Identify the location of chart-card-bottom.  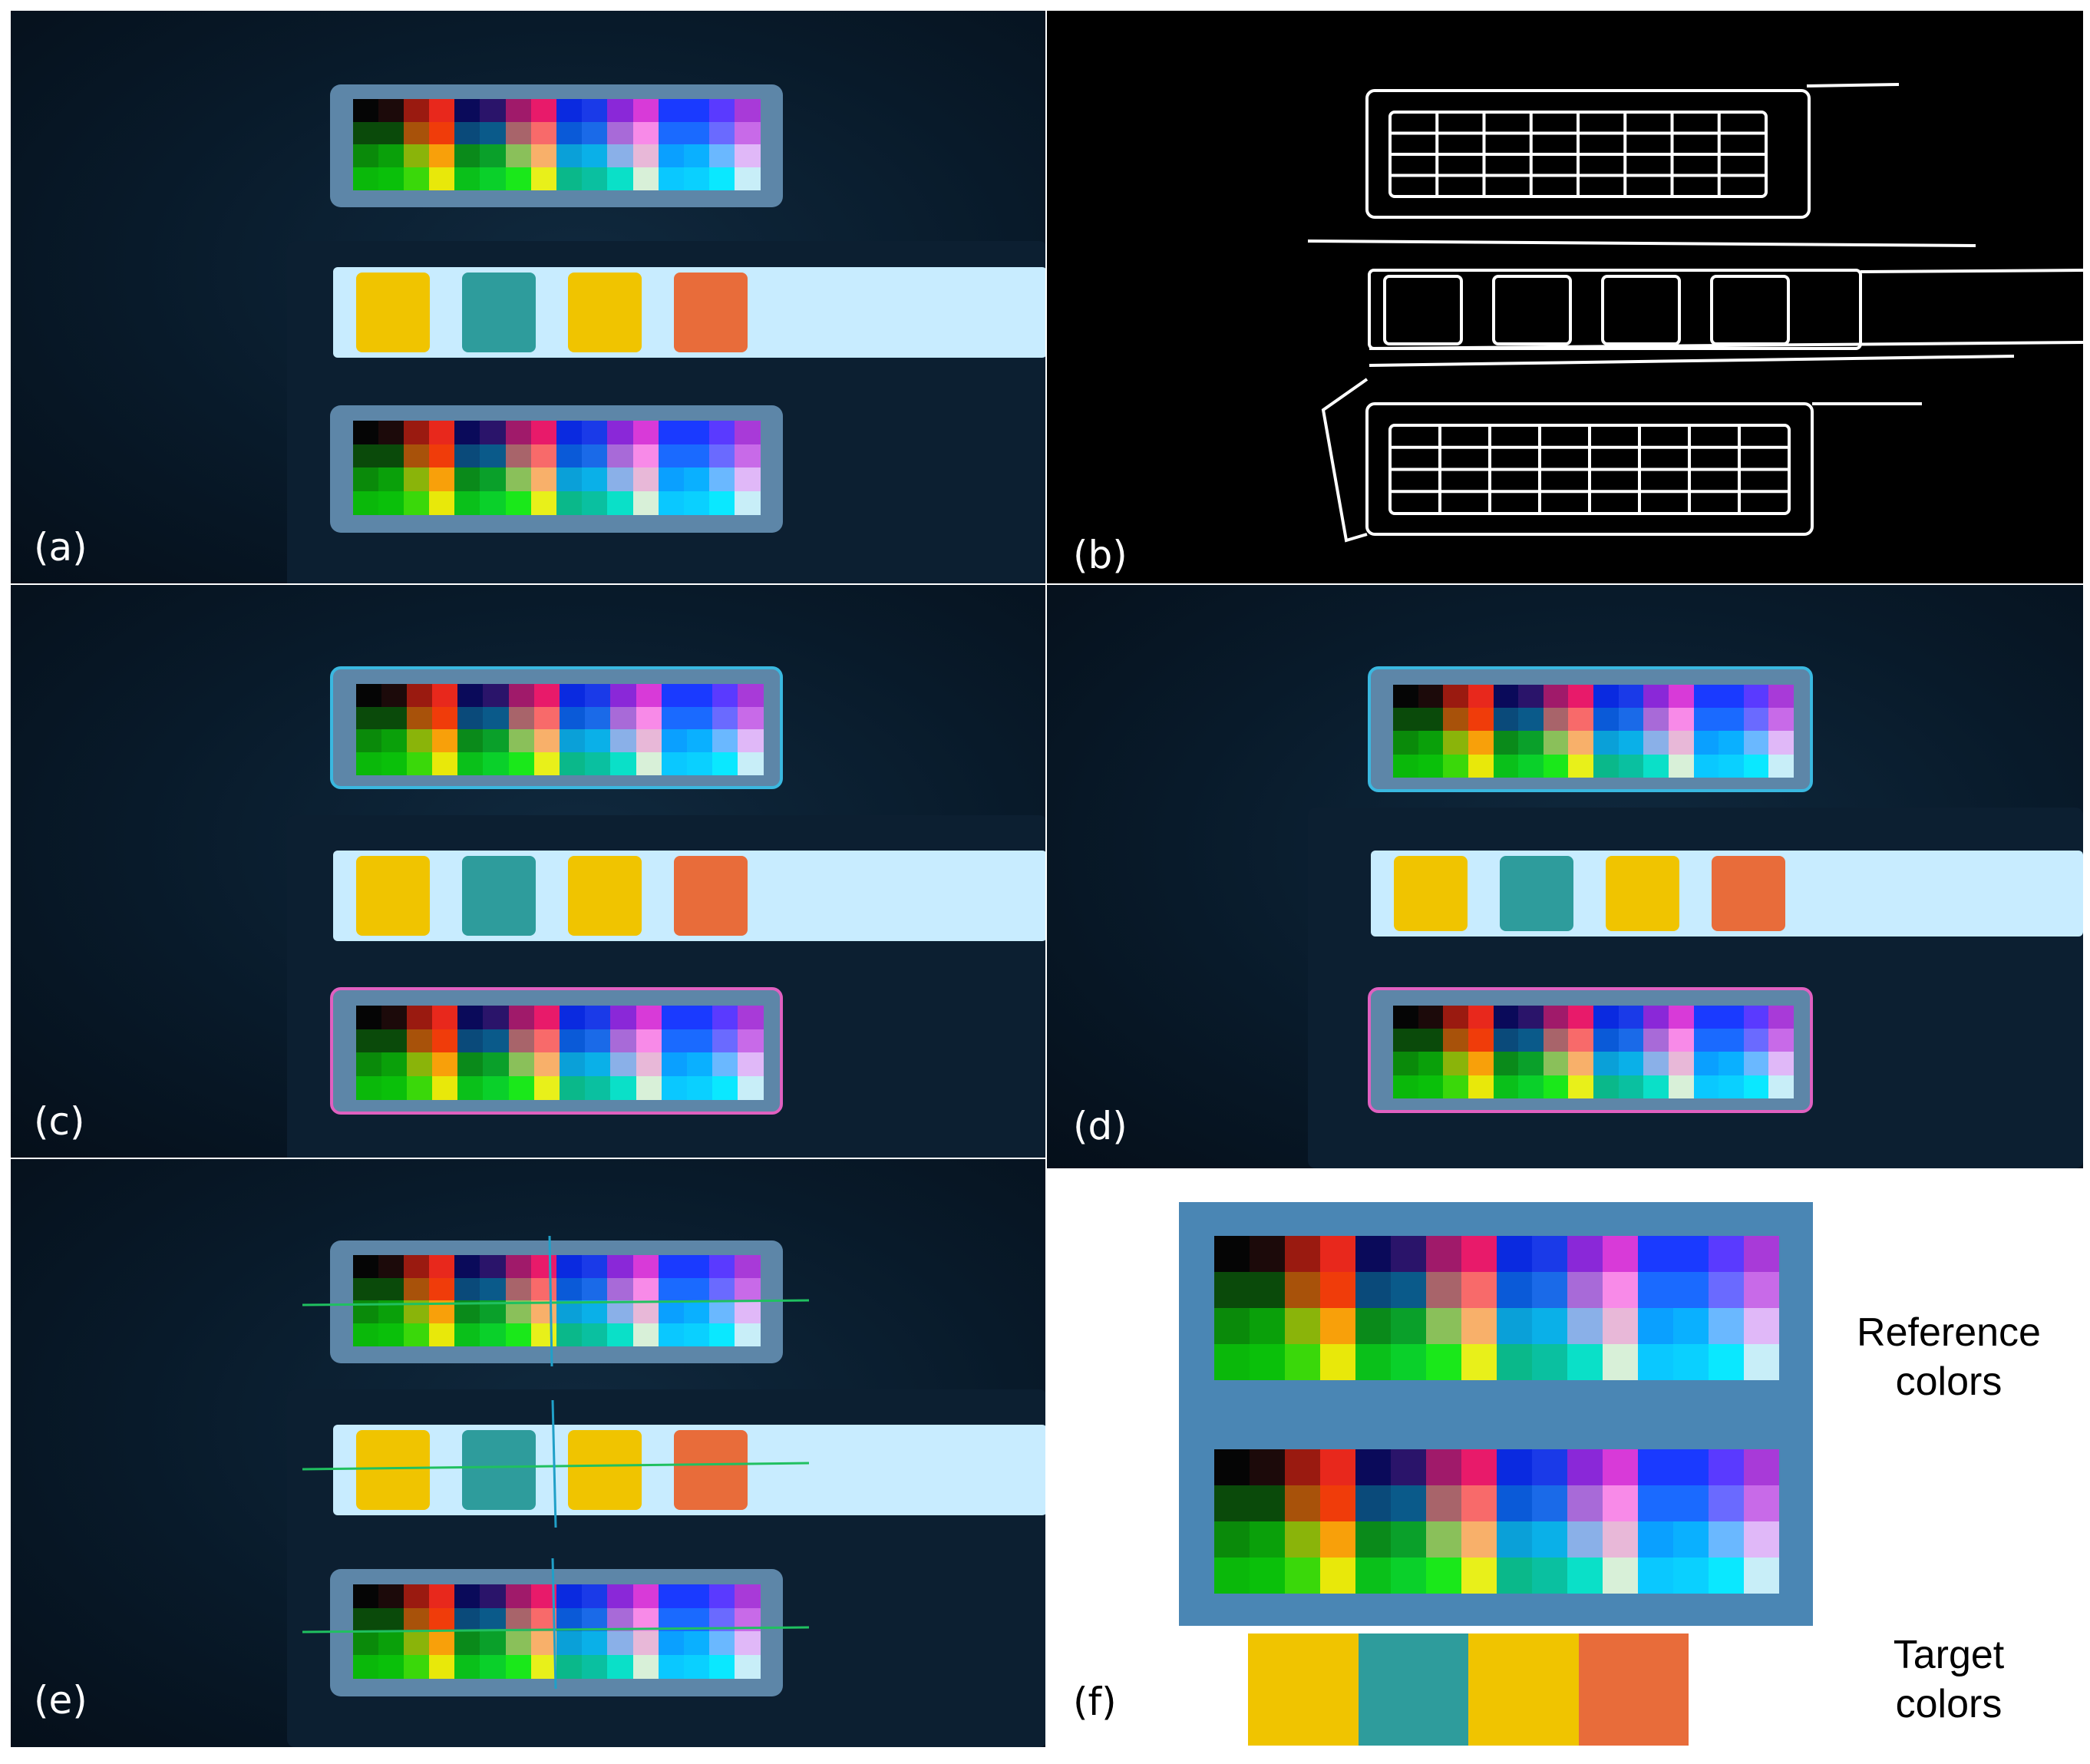
(556, 1051).